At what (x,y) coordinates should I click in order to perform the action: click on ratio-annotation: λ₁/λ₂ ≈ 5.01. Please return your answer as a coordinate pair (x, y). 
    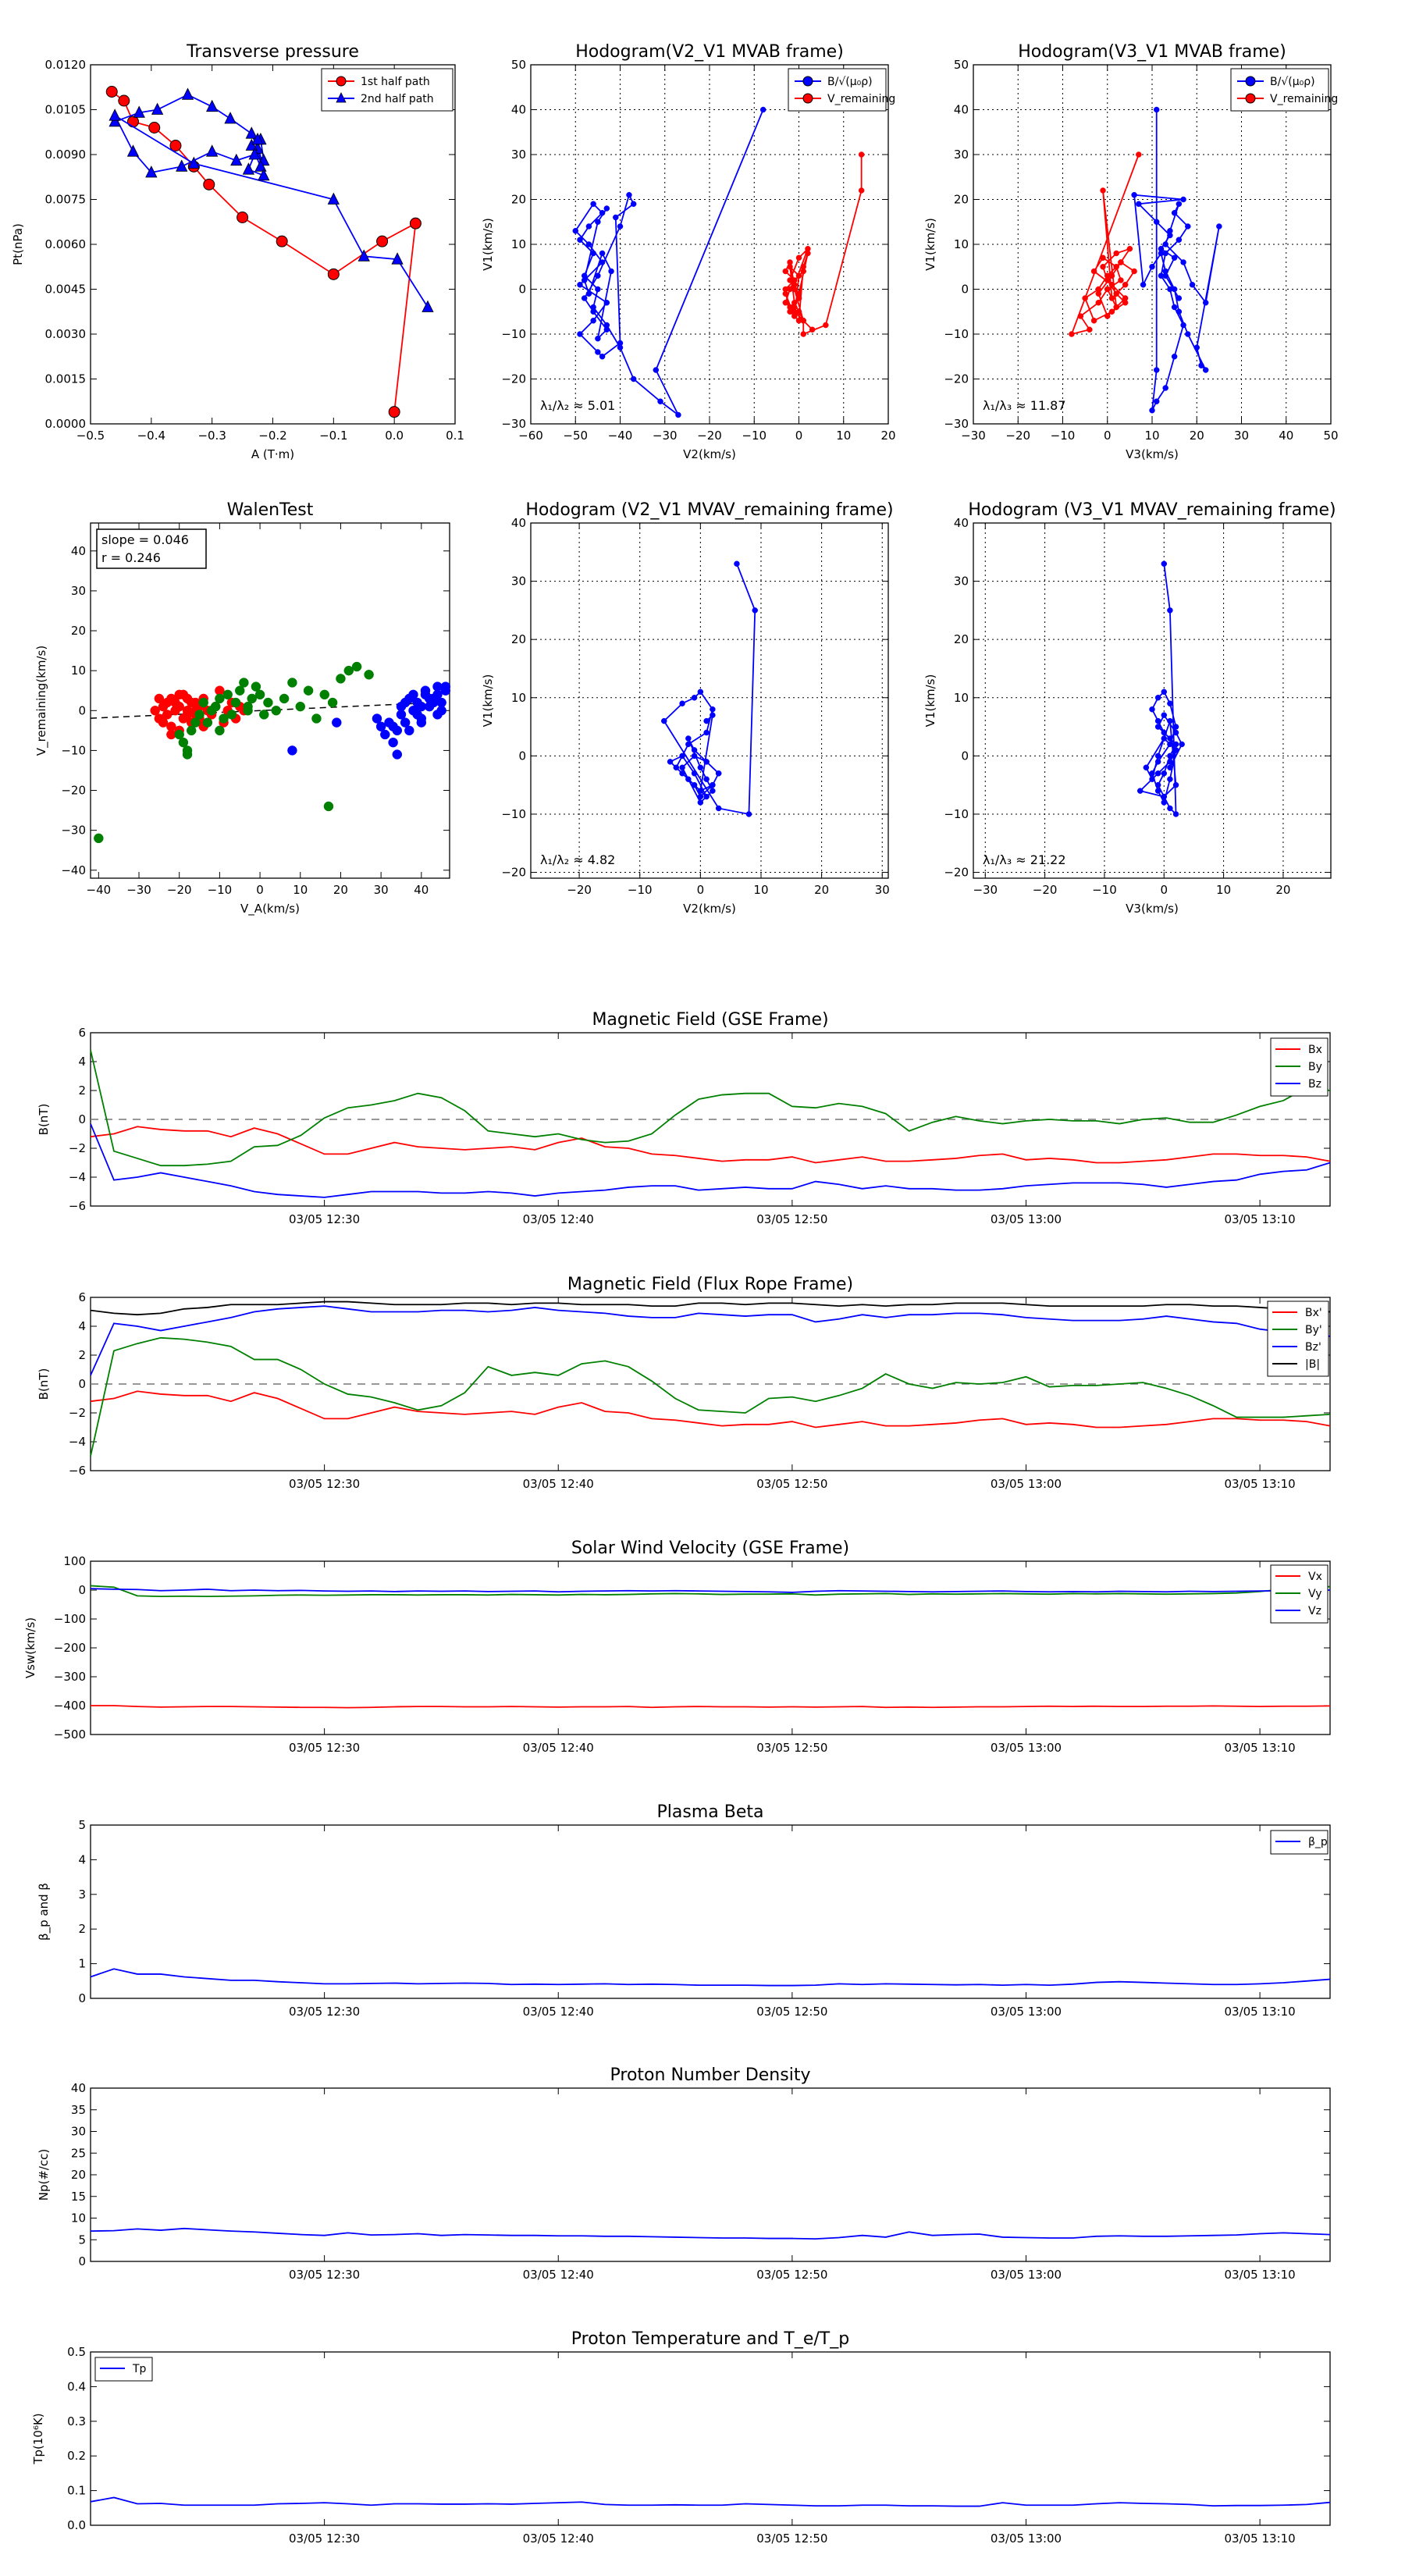
    Looking at the image, I should click on (577, 405).